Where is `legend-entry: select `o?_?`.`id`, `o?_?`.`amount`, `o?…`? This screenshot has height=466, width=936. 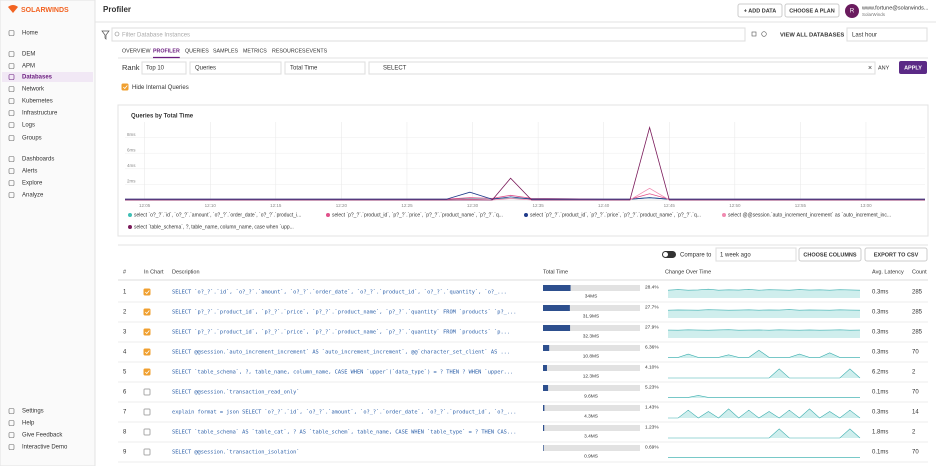 legend-entry: select `o?_?`.`id`, `o?_?`.`amount`, `o?… is located at coordinates (217, 215).